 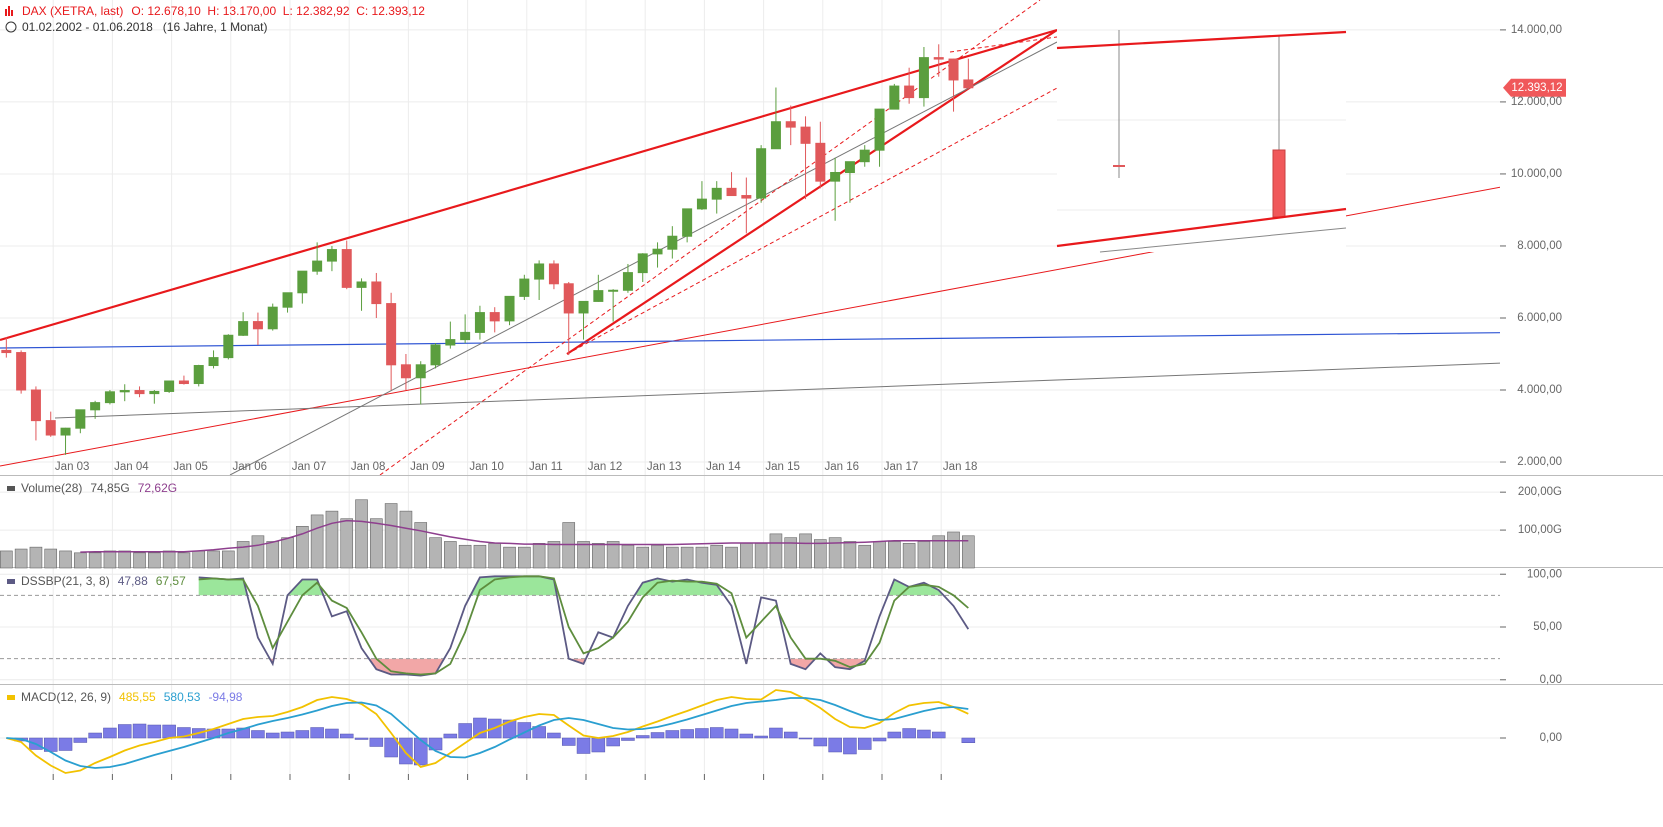 What do you see at coordinates (157, 488) in the screenshot?
I see `legend-readout: 72,62G` at bounding box center [157, 488].